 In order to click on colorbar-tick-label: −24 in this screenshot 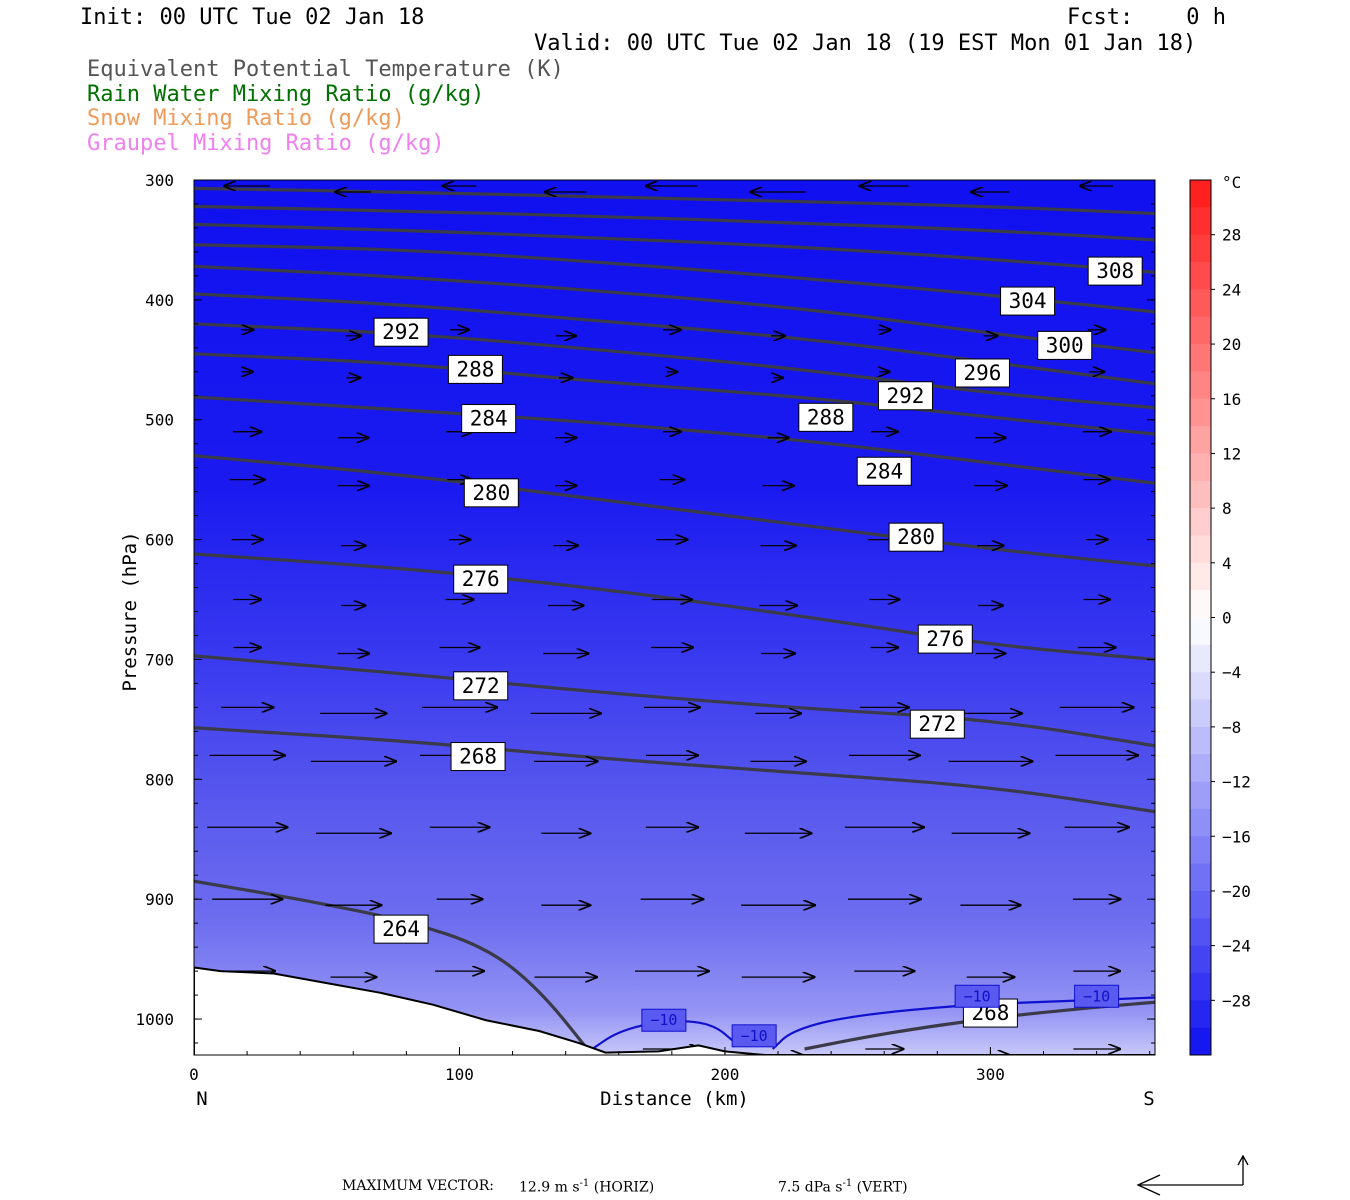, I will do `click(1236, 946)`.